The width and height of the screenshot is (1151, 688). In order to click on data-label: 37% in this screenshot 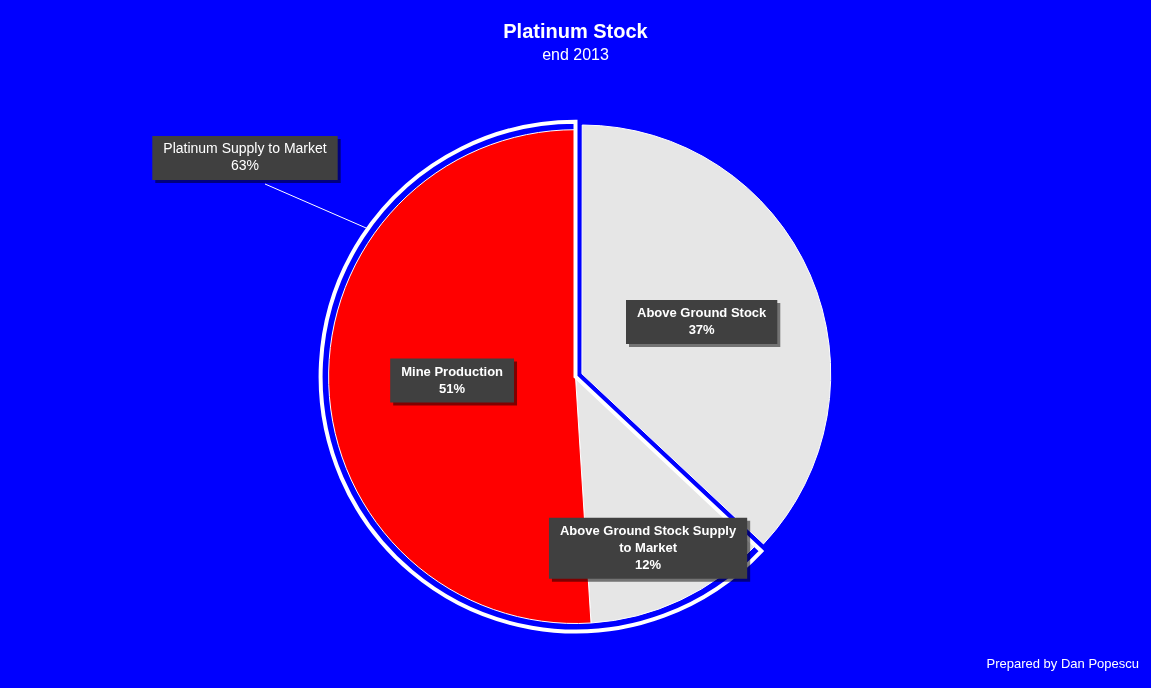, I will do `click(702, 330)`.